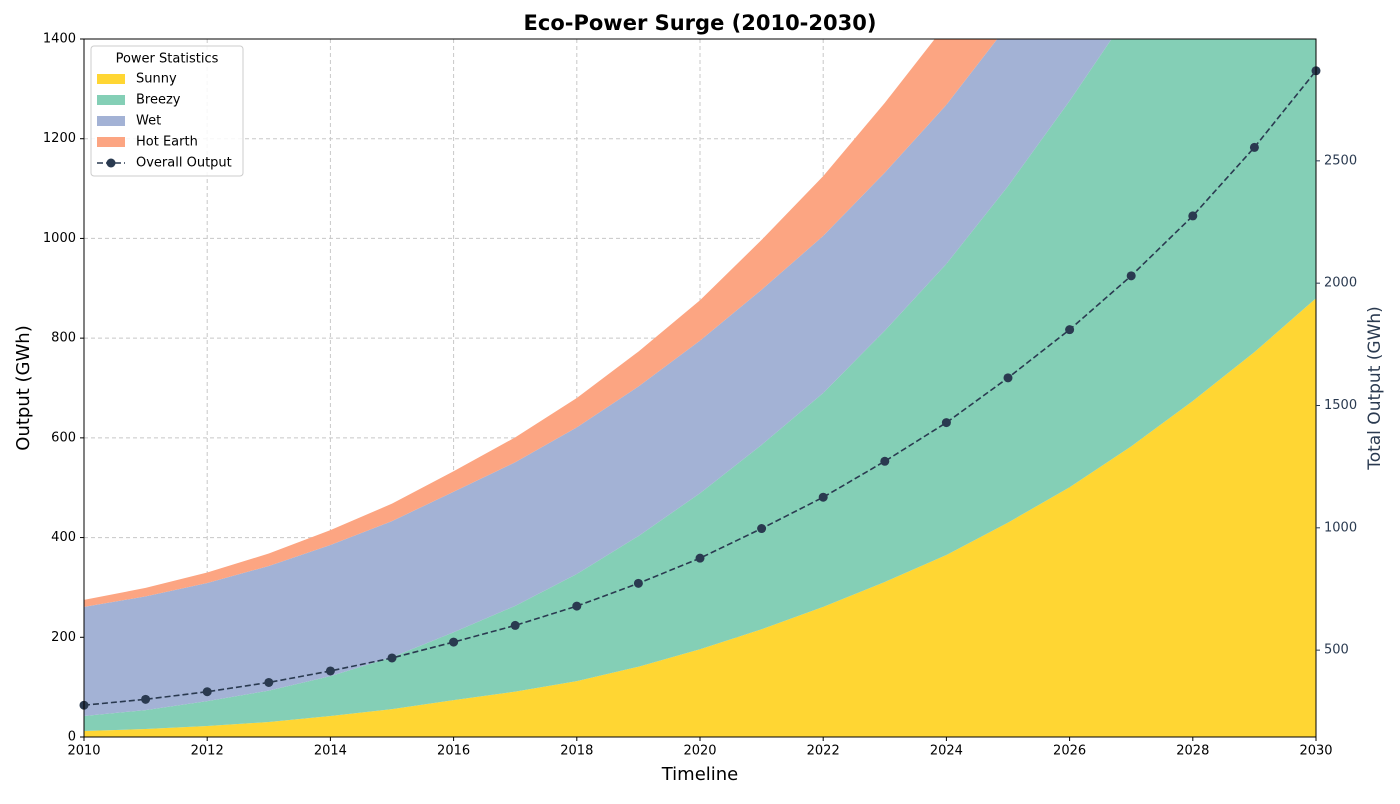  Describe the element at coordinates (72, 737) in the screenshot. I see `y-tick-label: 0` at that location.